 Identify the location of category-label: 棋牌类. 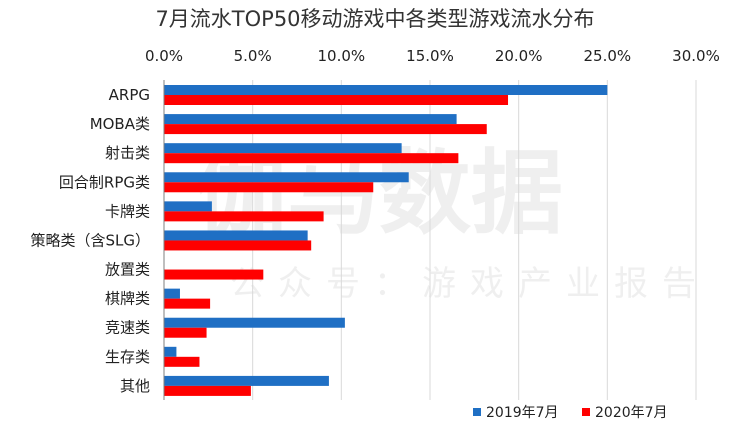
(127, 299).